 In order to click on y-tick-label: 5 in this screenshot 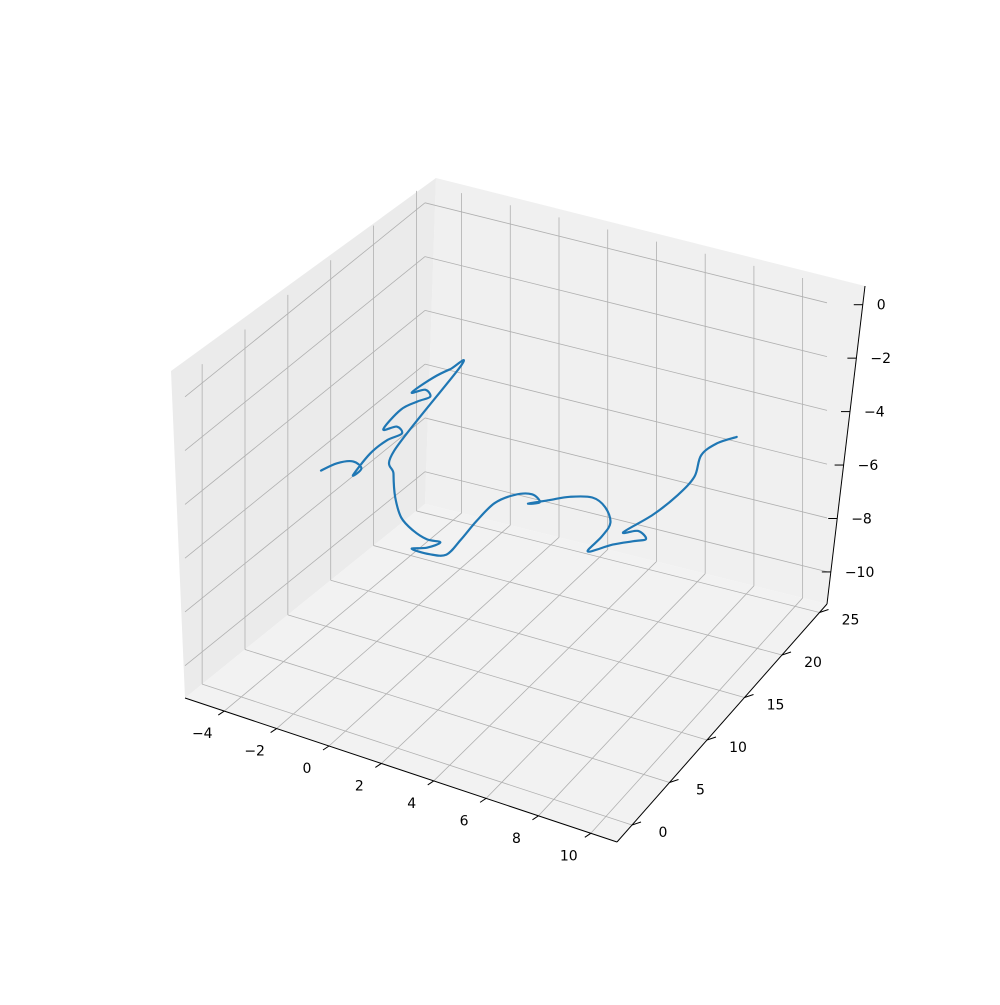, I will do `click(700, 791)`.